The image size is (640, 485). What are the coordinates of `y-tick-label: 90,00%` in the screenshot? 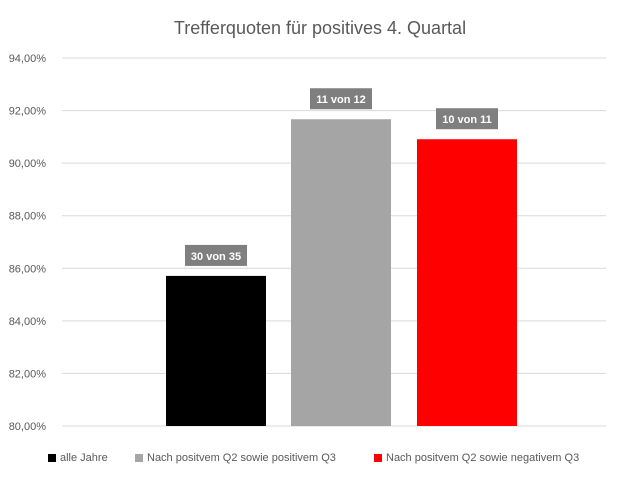 It's located at (28, 164).